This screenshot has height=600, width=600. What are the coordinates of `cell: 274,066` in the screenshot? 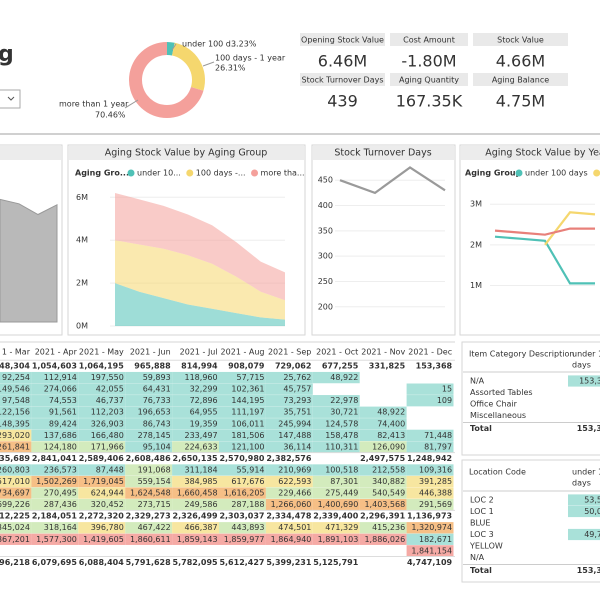 It's located at (60, 389).